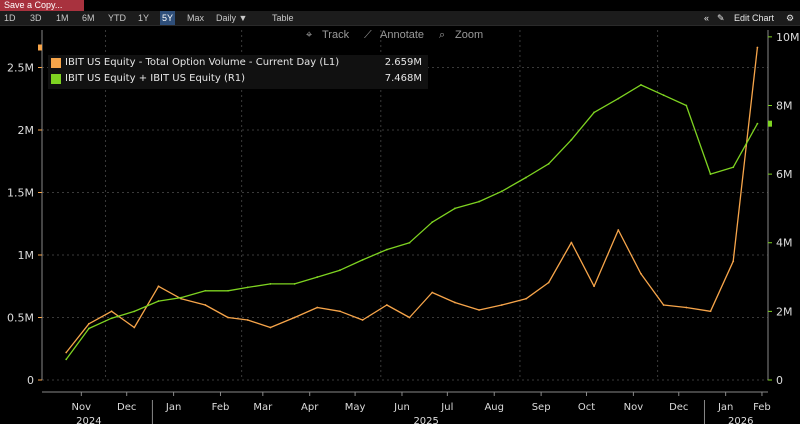  What do you see at coordinates (403, 62) in the screenshot?
I see `legend-value: 2.659M` at bounding box center [403, 62].